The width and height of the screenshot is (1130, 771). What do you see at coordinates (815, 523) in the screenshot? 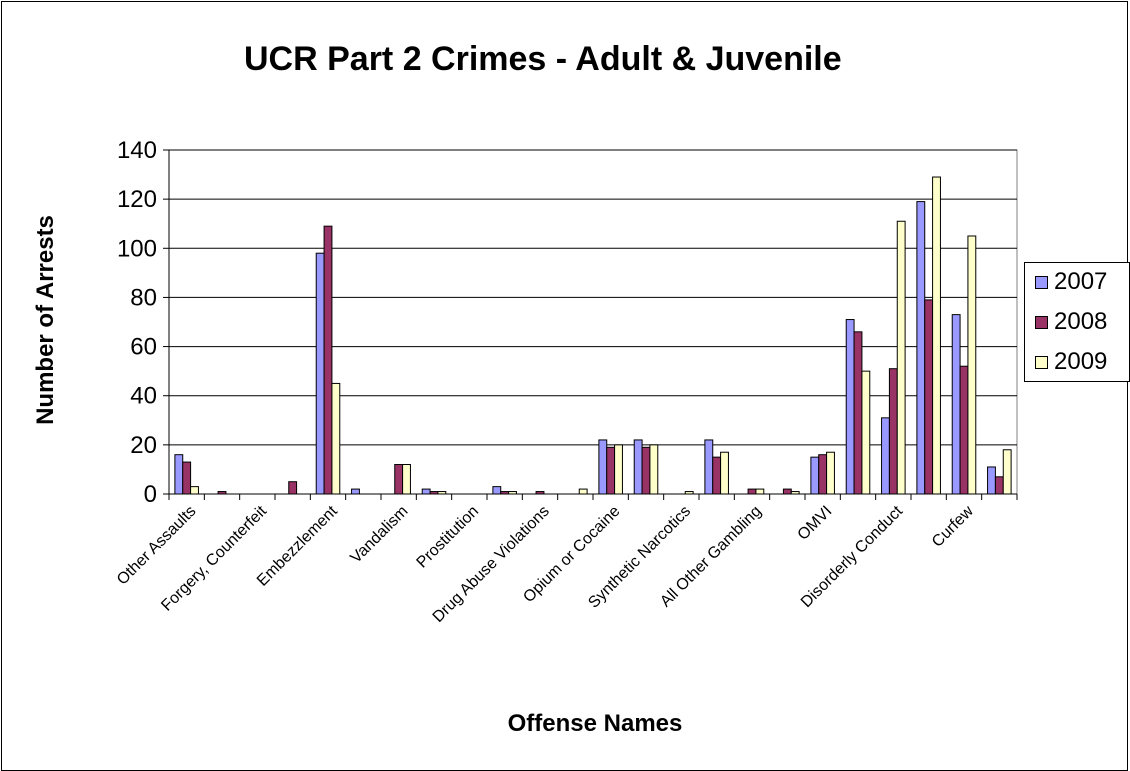
I see `x-tick-label: OMVI` at bounding box center [815, 523].